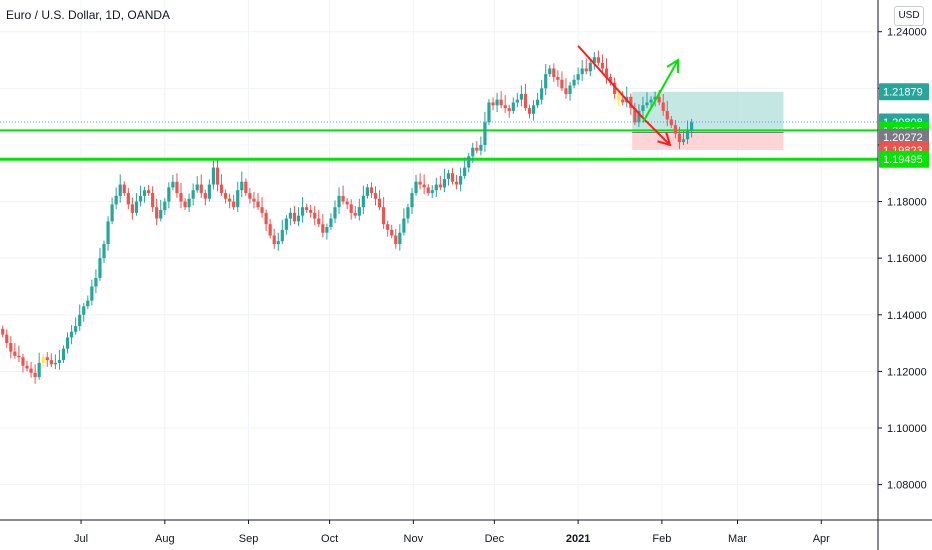  What do you see at coordinates (466, 532) in the screenshot?
I see `time-axis: Jul Aug Sep Oct Nov Dec 2021 Feb Mar Apr` at bounding box center [466, 532].